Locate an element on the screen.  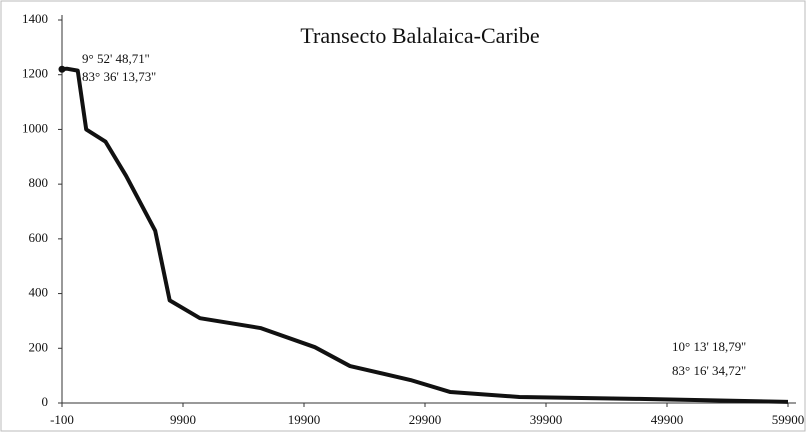
y-tick-label: 800 is located at coordinates (39, 182).